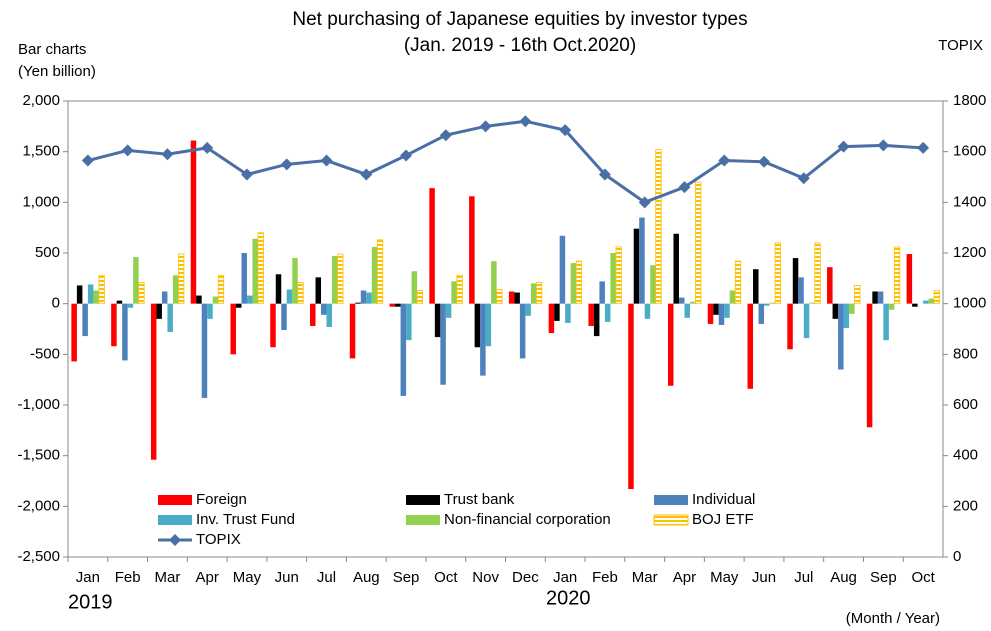 The width and height of the screenshot is (991, 631). I want to click on x-tick-label: Jan, so click(565, 577).